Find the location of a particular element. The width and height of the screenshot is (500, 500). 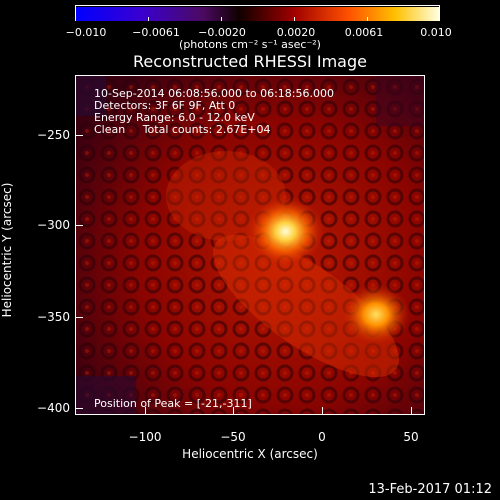

y-tick-label: −400 is located at coordinates (53, 408).